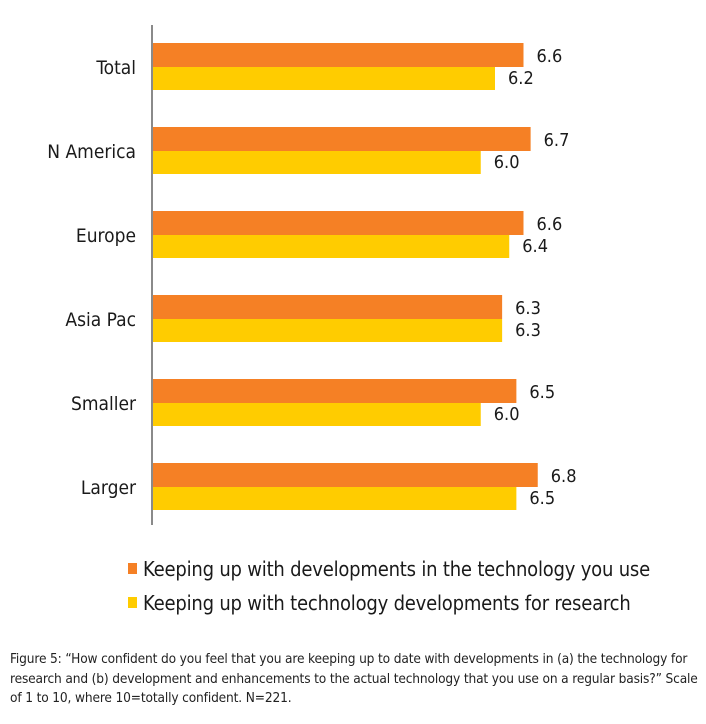 The height and width of the screenshot is (724, 706). What do you see at coordinates (535, 277) in the screenshot?
I see `value-labels: 6.66.26.76.06.66.46.36.36.56.06.86.5` at bounding box center [535, 277].